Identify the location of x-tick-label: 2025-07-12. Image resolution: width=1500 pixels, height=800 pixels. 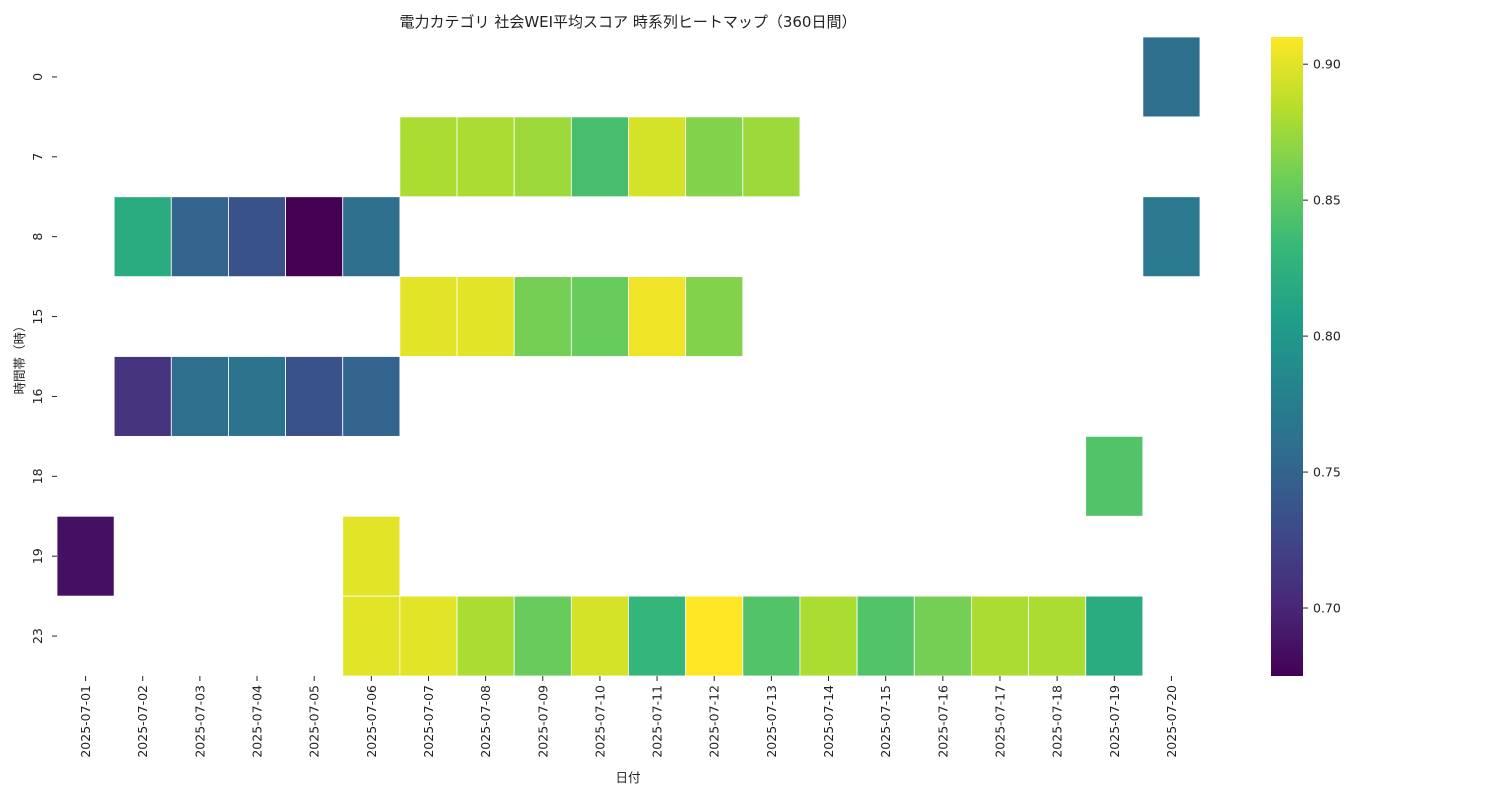
(714, 721).